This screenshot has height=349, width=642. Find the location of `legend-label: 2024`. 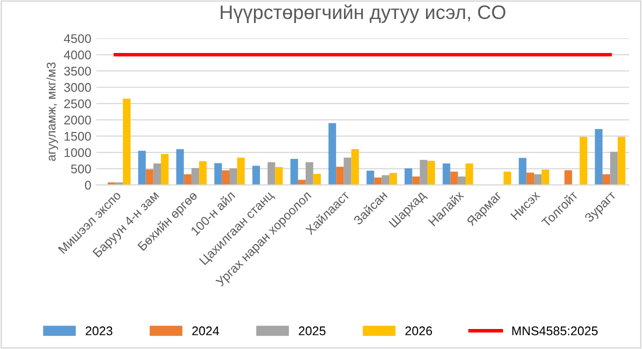

legend-label: 2024 is located at coordinates (206, 331).